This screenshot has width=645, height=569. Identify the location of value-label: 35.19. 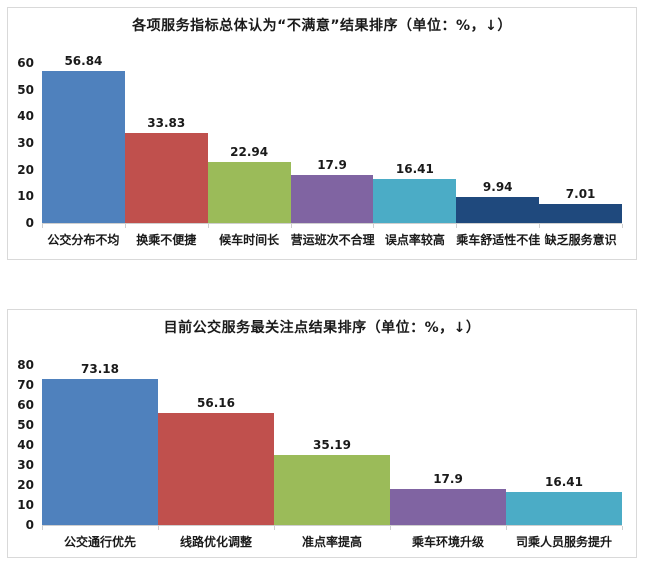
(332, 444).